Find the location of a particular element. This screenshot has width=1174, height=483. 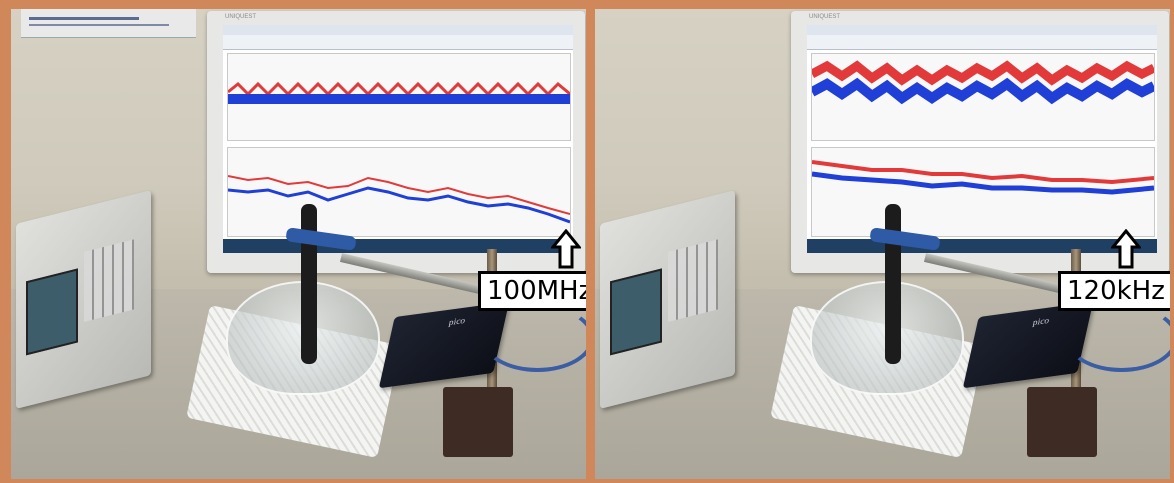

wall-poster is located at coordinates (108, 23).